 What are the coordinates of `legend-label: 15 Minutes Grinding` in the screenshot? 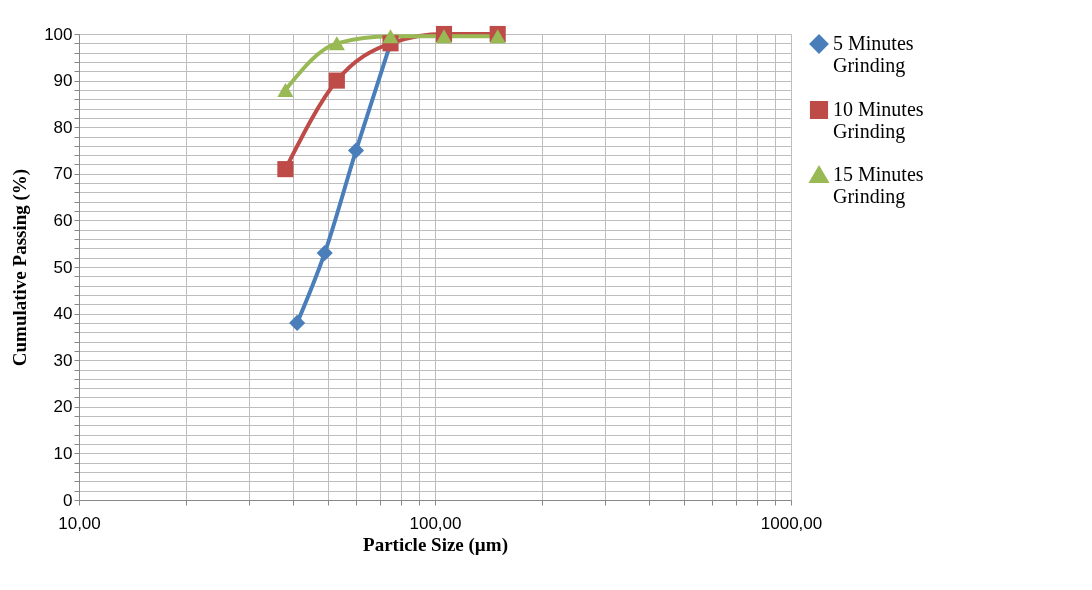 It's located at (878, 185).